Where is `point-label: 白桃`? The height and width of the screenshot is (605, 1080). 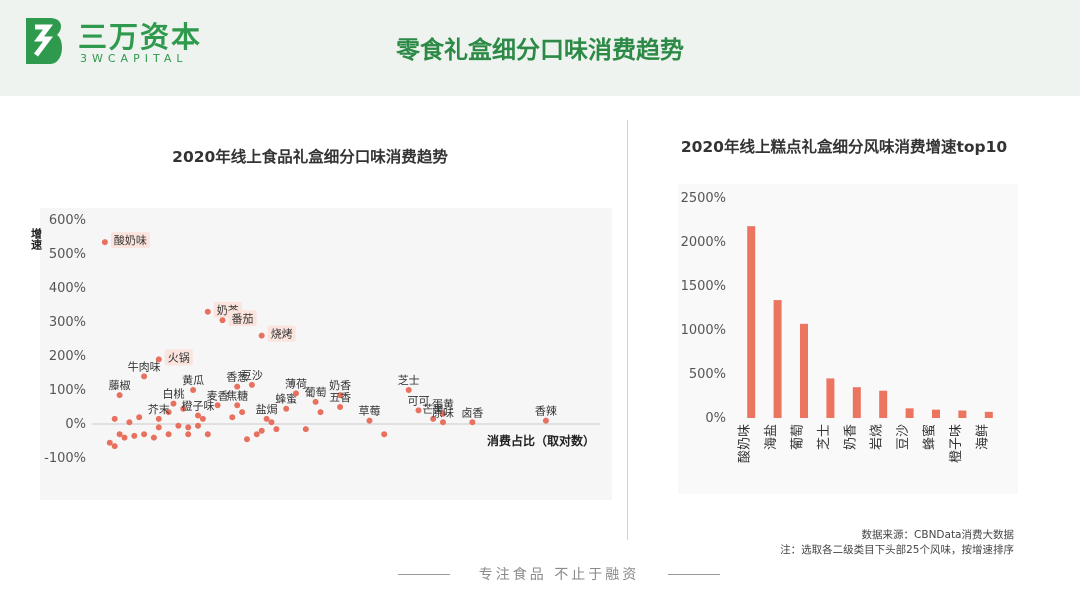
point-label: 白桃 is located at coordinates (174, 394).